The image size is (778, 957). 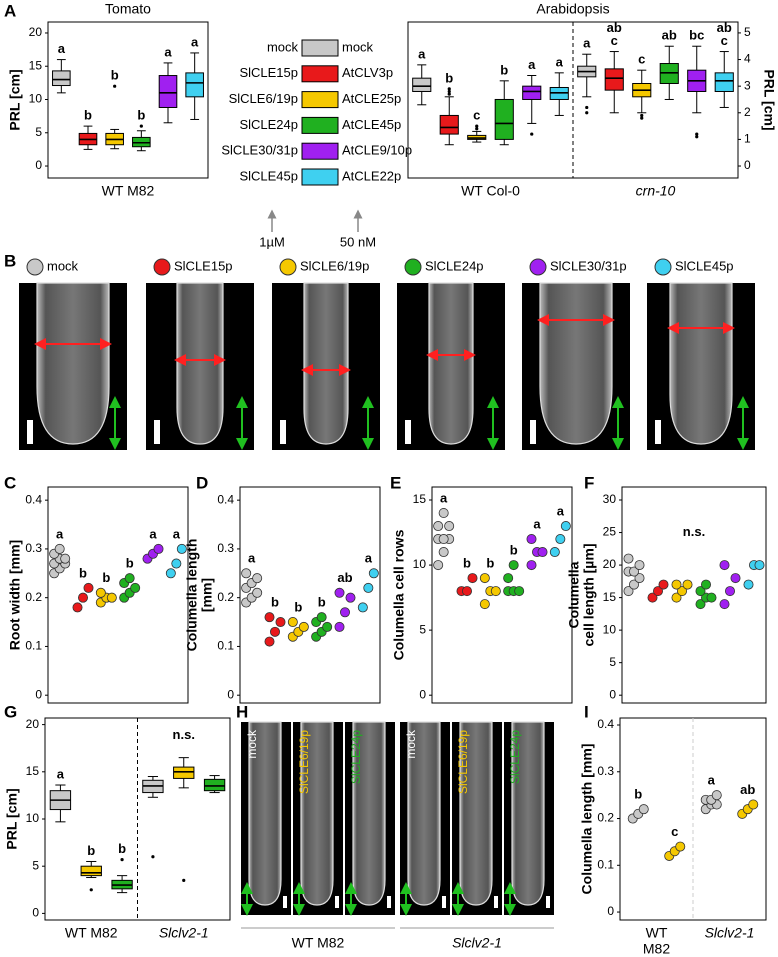 What do you see at coordinates (203, 265) in the screenshot?
I see `image-label: SlCLE15p` at bounding box center [203, 265].